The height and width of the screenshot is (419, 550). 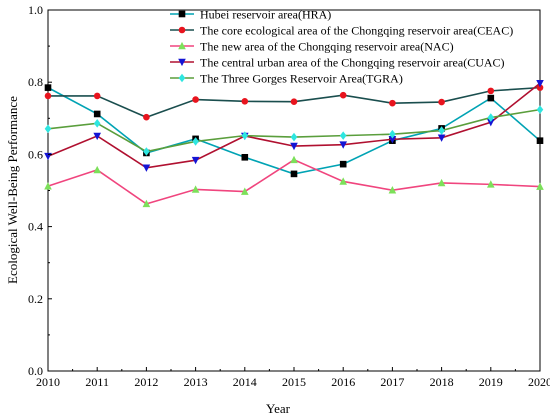 What do you see at coordinates (196, 382) in the screenshot?
I see `x-tick-label: 2013` at bounding box center [196, 382].